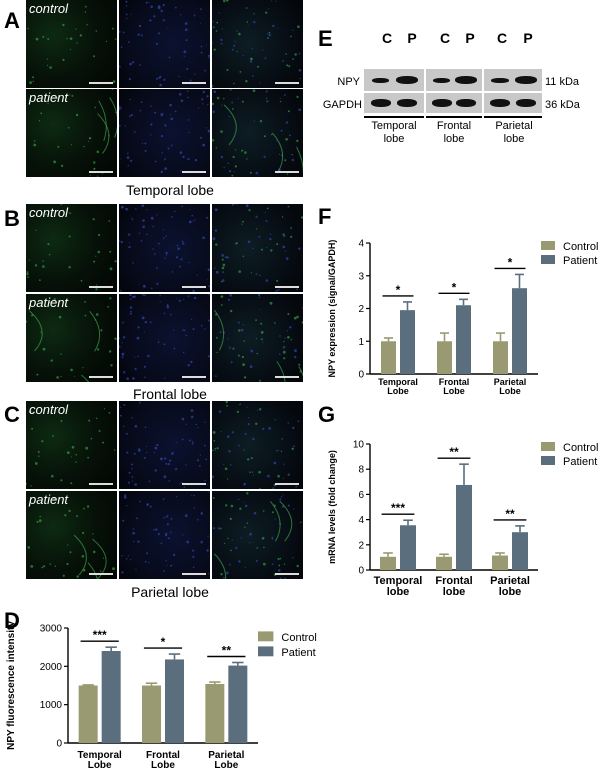 The width and height of the screenshot is (600, 783). What do you see at coordinates (170, 394) in the screenshot?
I see `region-label-frontal: Frontal lobe` at bounding box center [170, 394].